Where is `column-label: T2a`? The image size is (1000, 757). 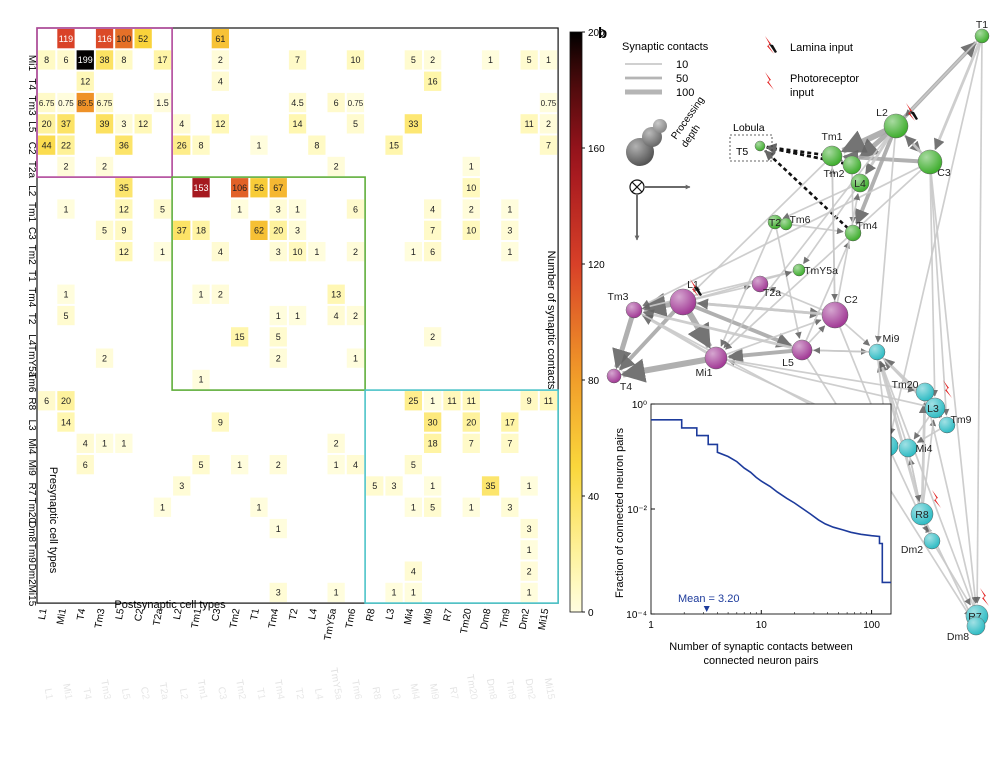
column-label: T2a is located at coordinates (159, 616).